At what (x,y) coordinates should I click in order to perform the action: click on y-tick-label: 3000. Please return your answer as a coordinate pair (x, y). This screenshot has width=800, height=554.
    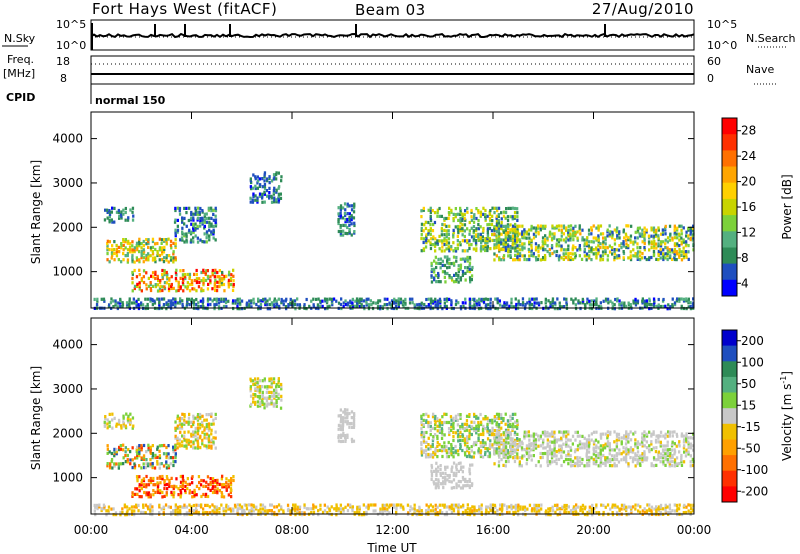
    Looking at the image, I should click on (67, 183).